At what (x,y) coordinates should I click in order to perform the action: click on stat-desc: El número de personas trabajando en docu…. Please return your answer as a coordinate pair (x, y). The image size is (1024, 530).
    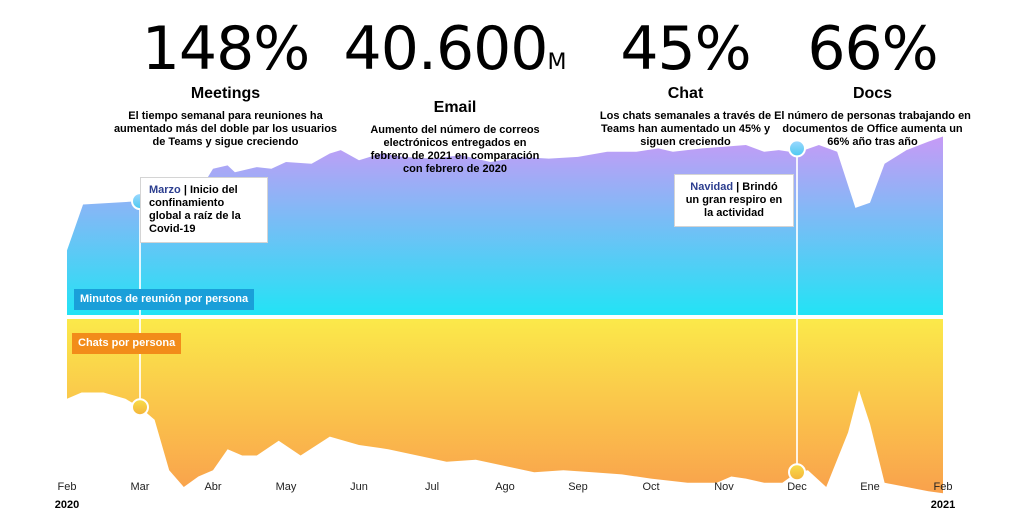
    Looking at the image, I should click on (872, 129).